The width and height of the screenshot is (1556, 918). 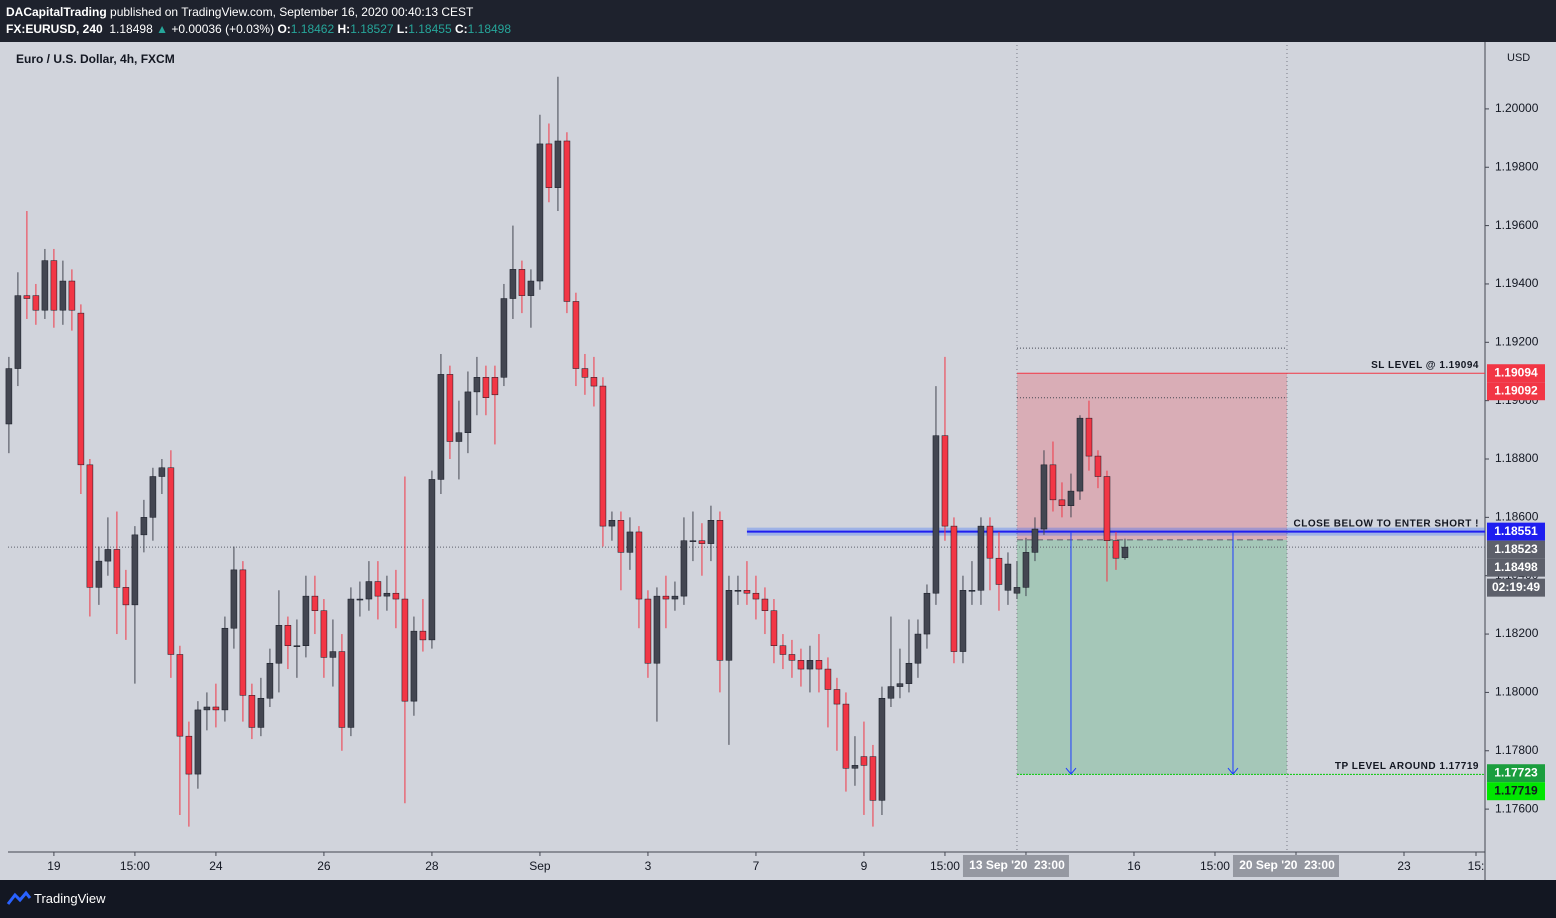 I want to click on annotation: SL LEVEL @ 1.19094, so click(x=1425, y=365).